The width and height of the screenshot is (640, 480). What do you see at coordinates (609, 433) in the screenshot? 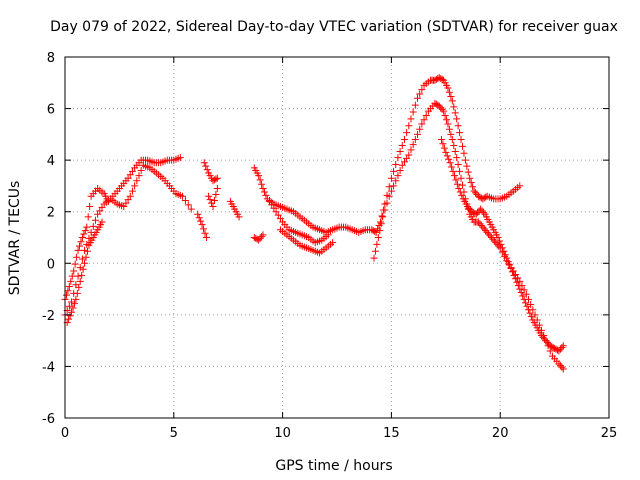
I see `x-tick-label: 25` at bounding box center [609, 433].